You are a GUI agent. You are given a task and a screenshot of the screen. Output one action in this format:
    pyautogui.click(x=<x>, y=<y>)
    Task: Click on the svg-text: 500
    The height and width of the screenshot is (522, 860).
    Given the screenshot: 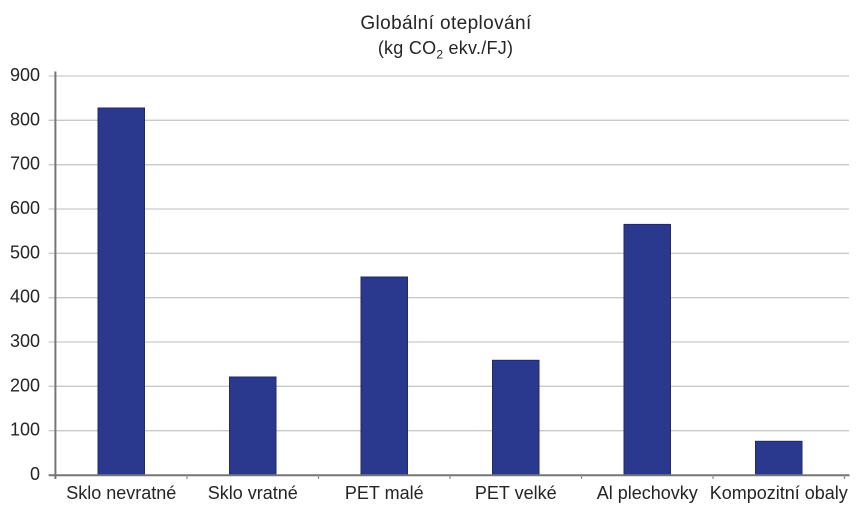 What is the action you would take?
    pyautogui.click(x=25, y=252)
    